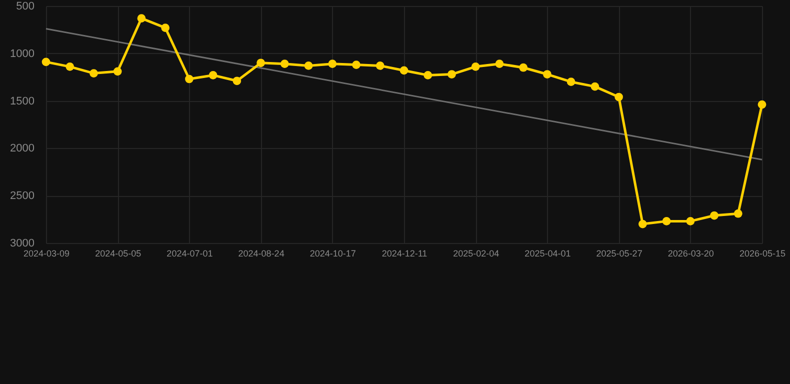 This screenshot has width=790, height=384. What do you see at coordinates (22, 244) in the screenshot?
I see `y-tick-label: 3000` at bounding box center [22, 244].